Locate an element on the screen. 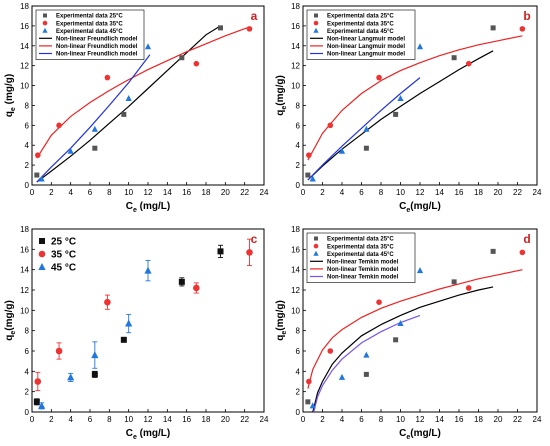  y-tick-label: 16 is located at coordinates (295, 249).